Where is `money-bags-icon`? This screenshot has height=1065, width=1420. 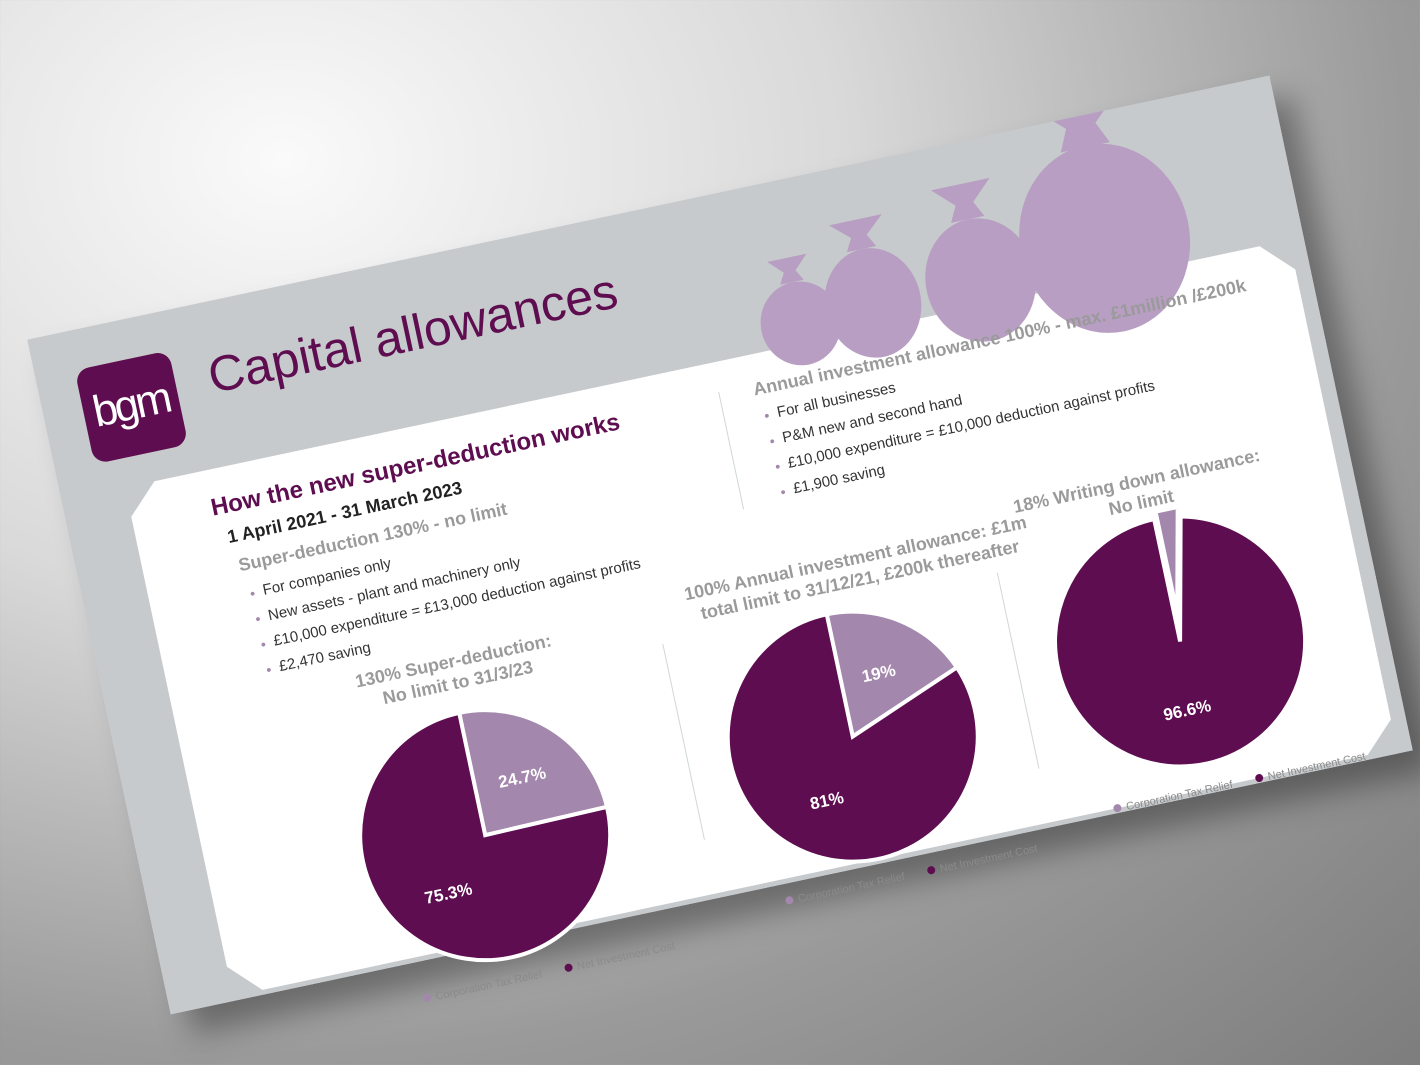 money-bags-icon is located at coordinates (975, 227).